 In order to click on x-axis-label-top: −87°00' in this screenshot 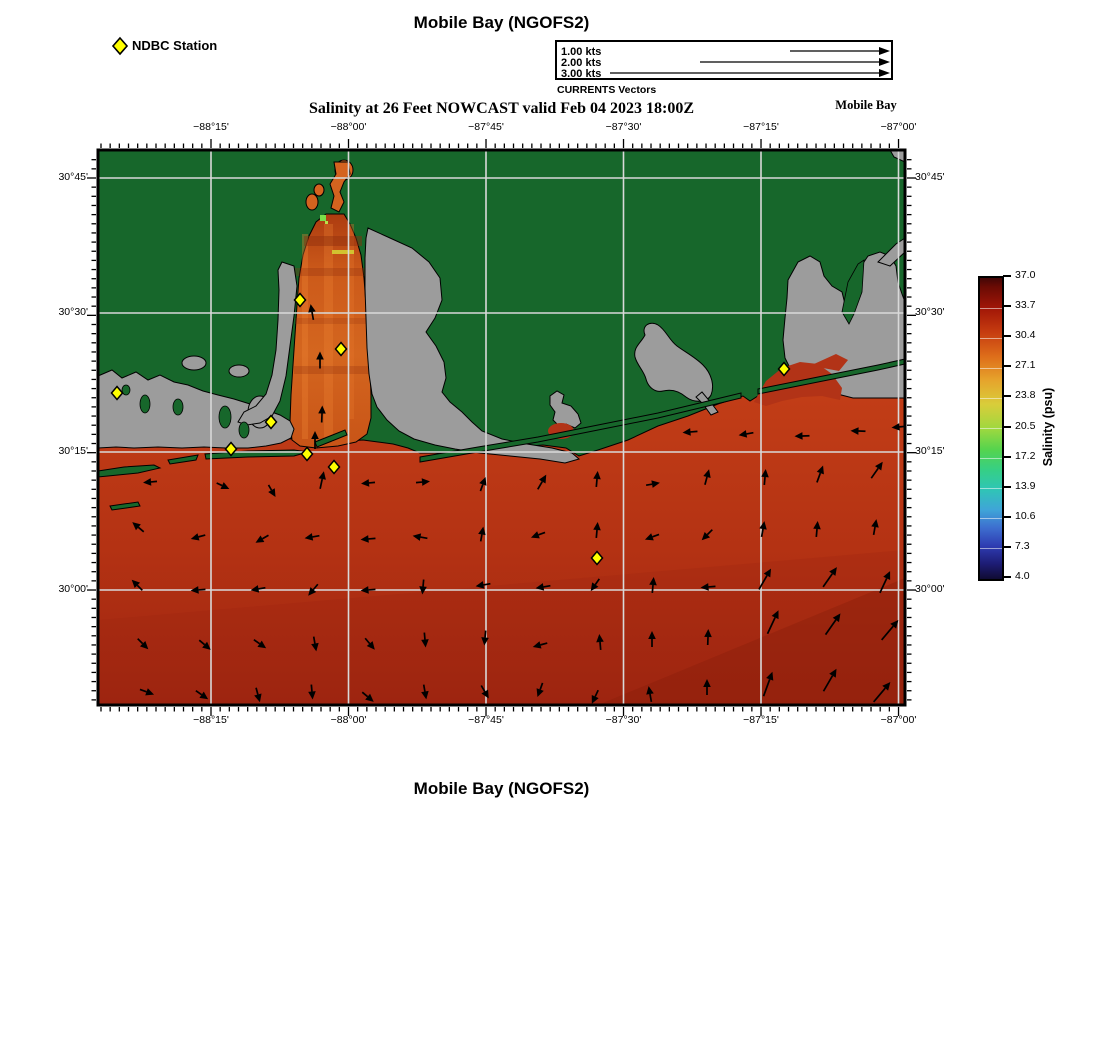, I will do `click(898, 127)`.